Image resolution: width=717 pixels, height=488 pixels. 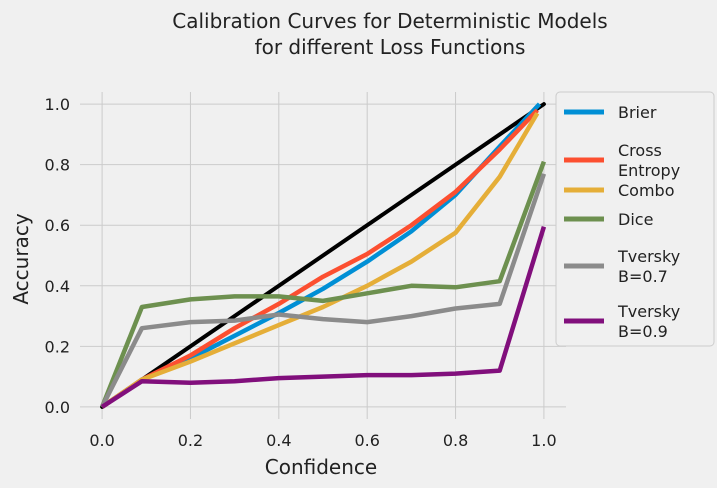 I want to click on y-tick-label: 0.2, so click(x=57, y=346).